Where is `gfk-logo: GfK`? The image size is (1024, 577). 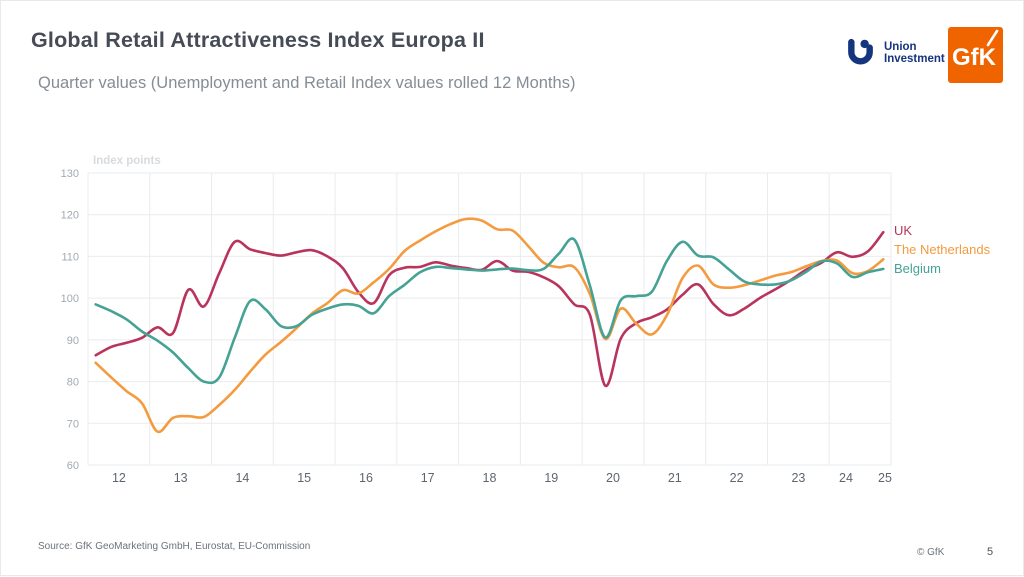
gfk-logo: GfK is located at coordinates (975, 55).